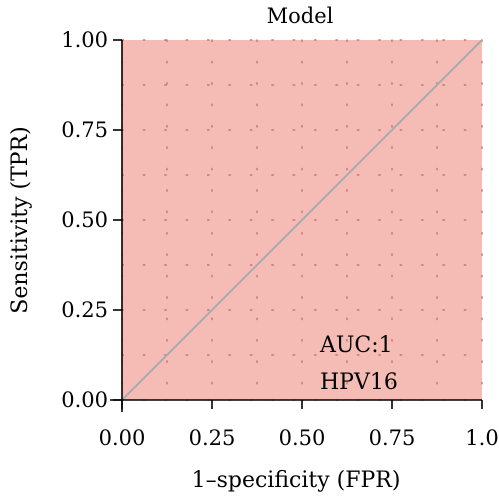 The width and height of the screenshot is (499, 500). What do you see at coordinates (356, 345) in the screenshot?
I see `auc-annotation: AUC:1` at bounding box center [356, 345].